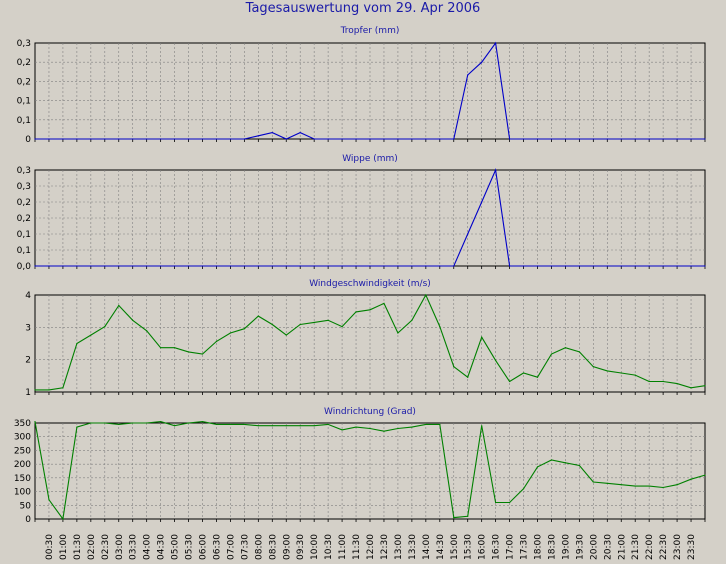 The image size is (726, 564). I want to click on x-tick-label: 11:00, so click(343, 547).